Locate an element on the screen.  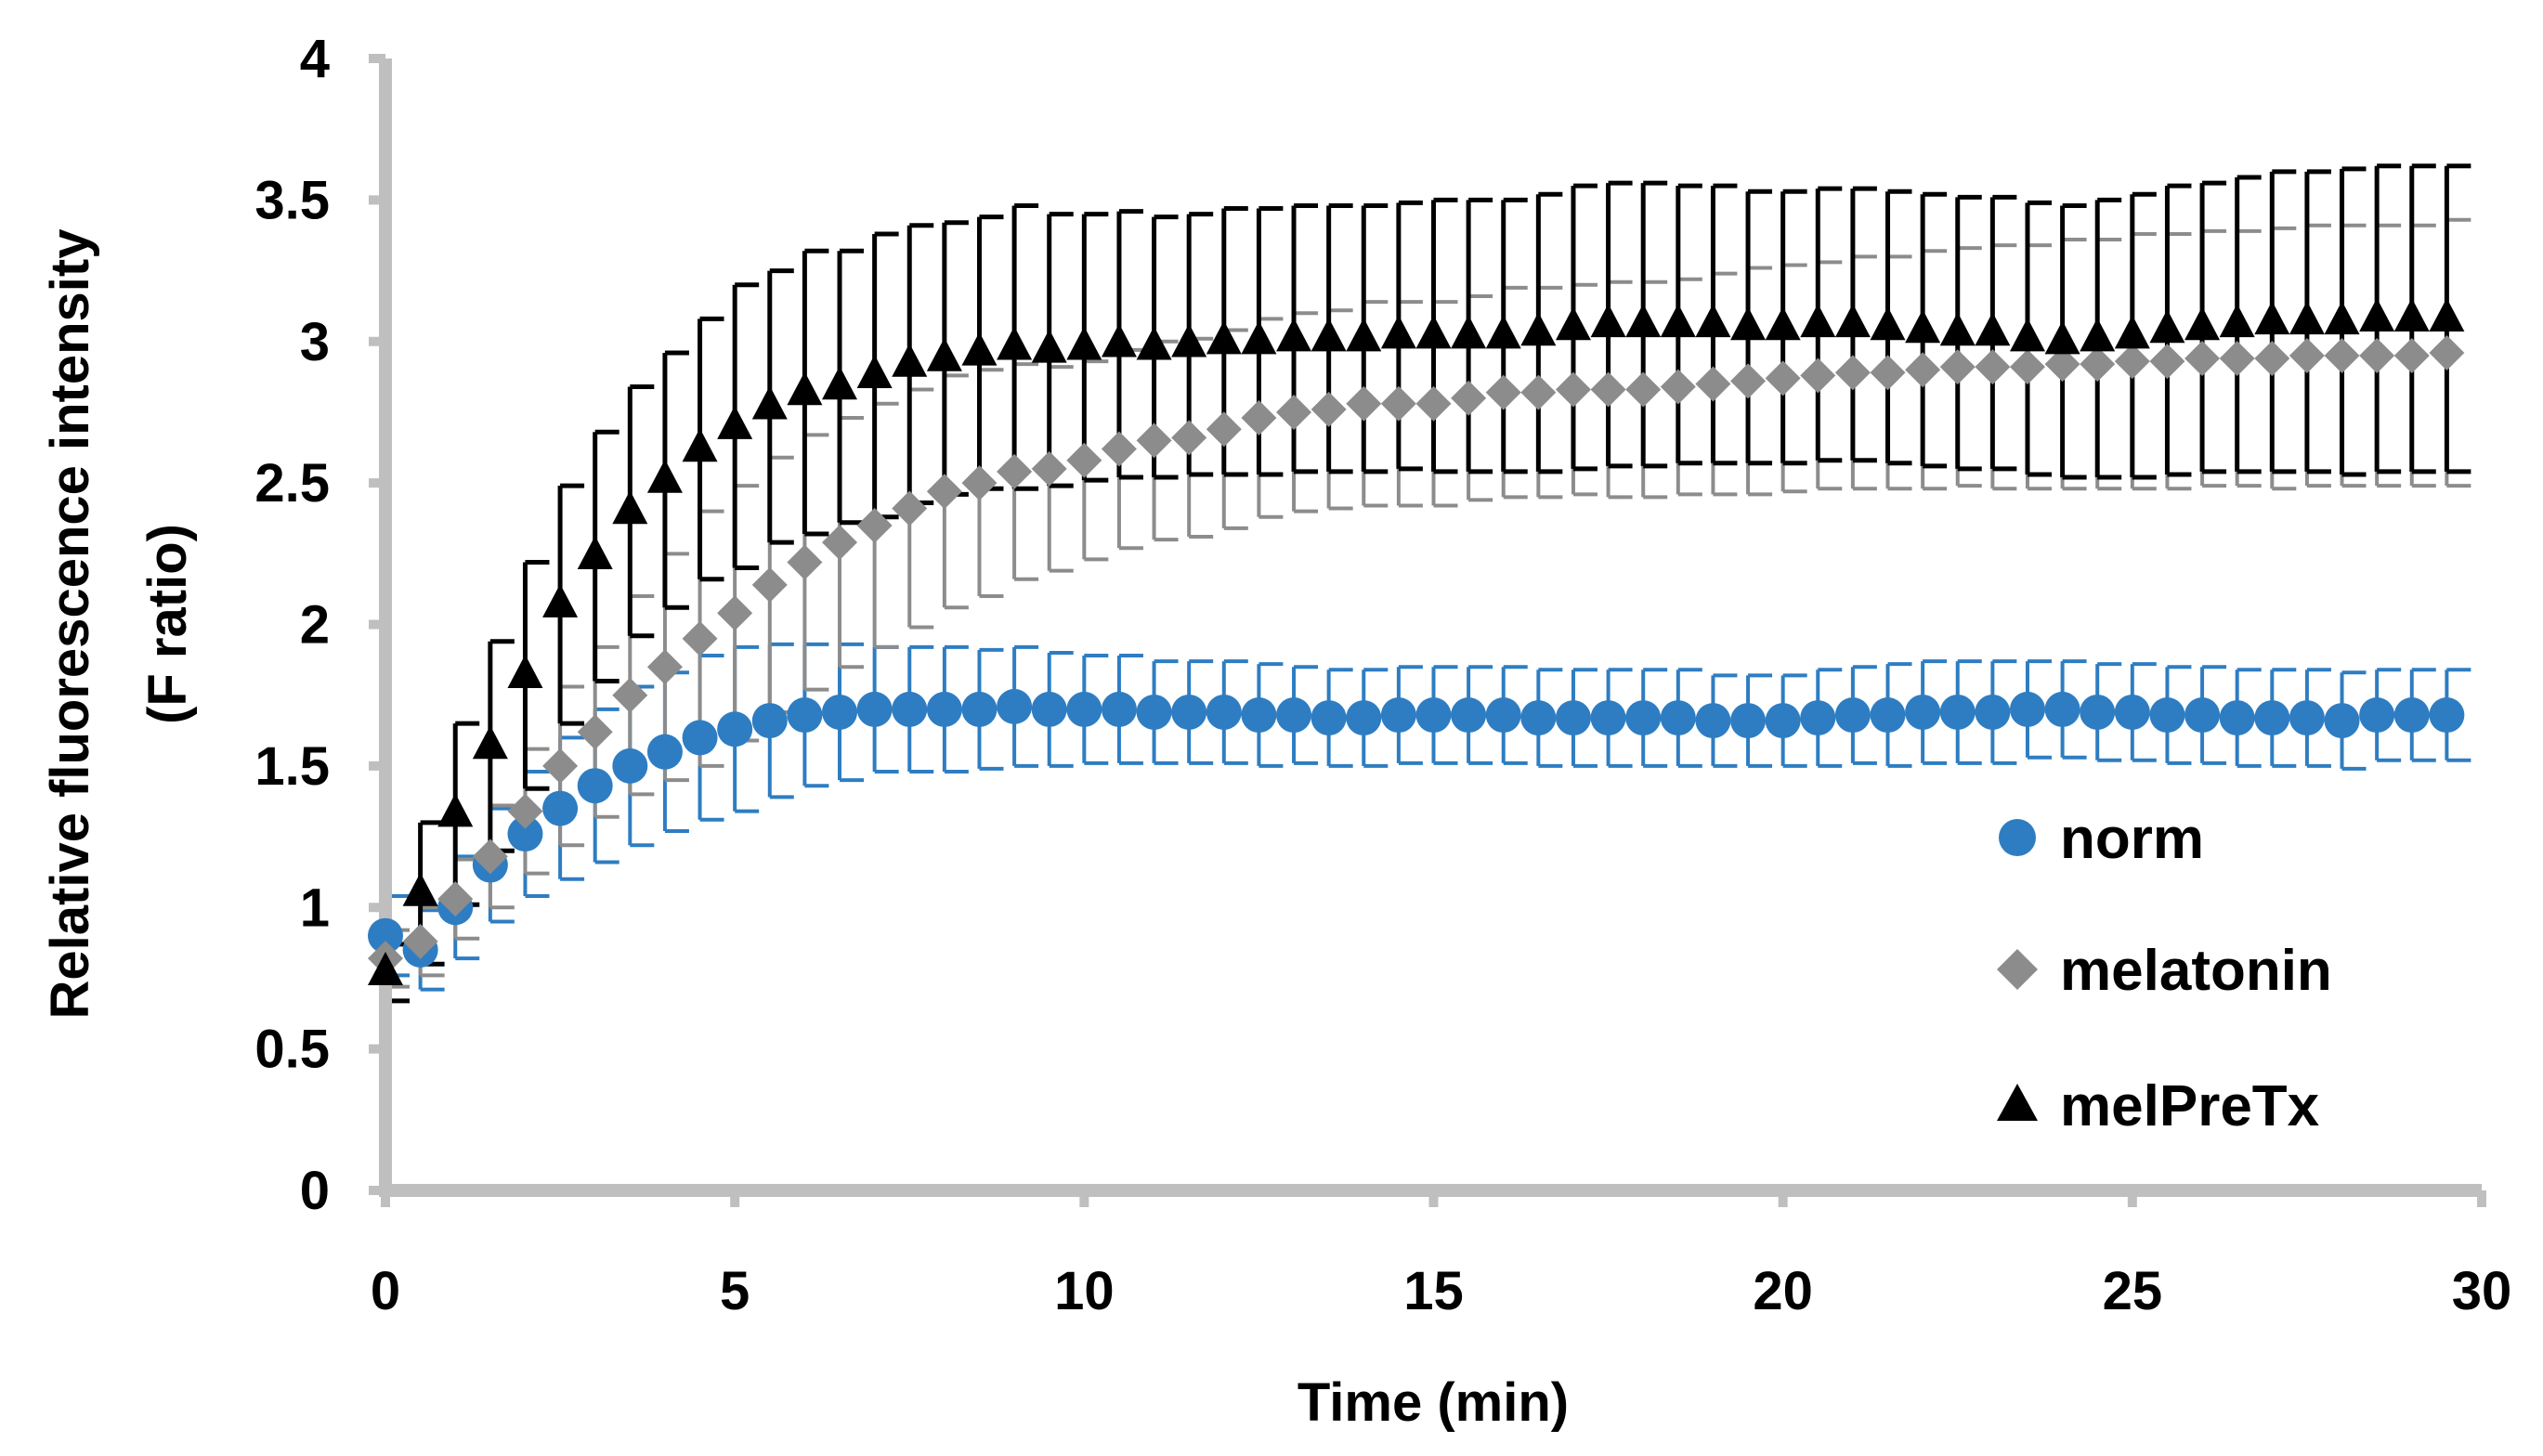
y-tick-label: 3.5 is located at coordinates (292, 200).